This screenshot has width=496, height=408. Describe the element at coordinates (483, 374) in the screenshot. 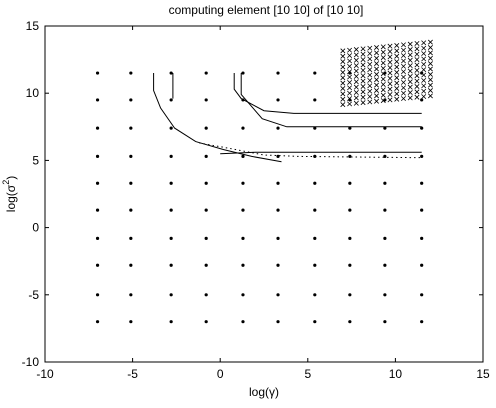

I see `x-tick-label: 15` at that location.